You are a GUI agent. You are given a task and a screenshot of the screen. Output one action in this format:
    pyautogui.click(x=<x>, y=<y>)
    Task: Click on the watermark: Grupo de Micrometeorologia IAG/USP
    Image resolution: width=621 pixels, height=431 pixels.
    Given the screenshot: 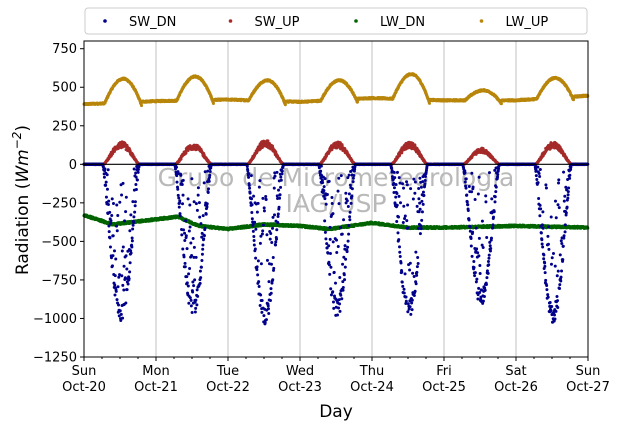 What is the action you would take?
    pyautogui.click(x=336, y=190)
    